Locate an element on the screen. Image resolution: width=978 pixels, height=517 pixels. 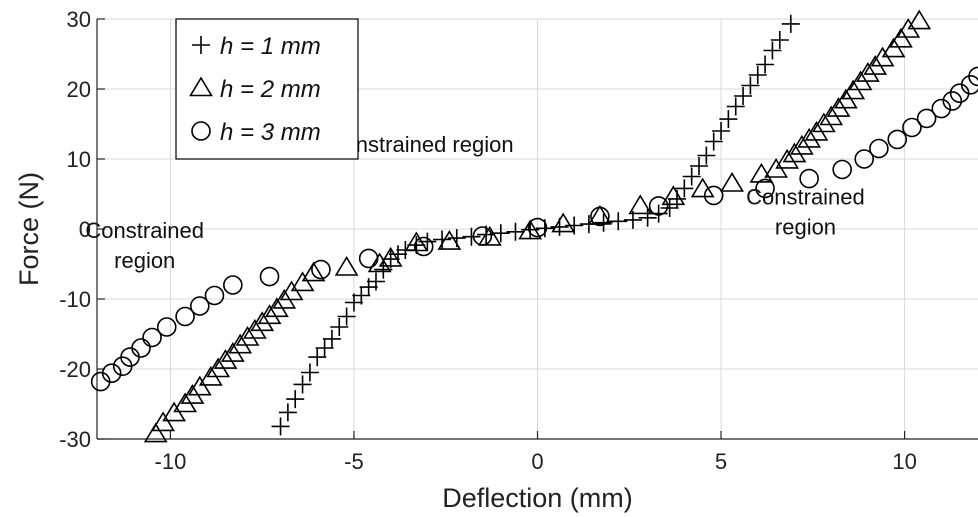
y-tick-label: -30 is located at coordinates (75, 439).